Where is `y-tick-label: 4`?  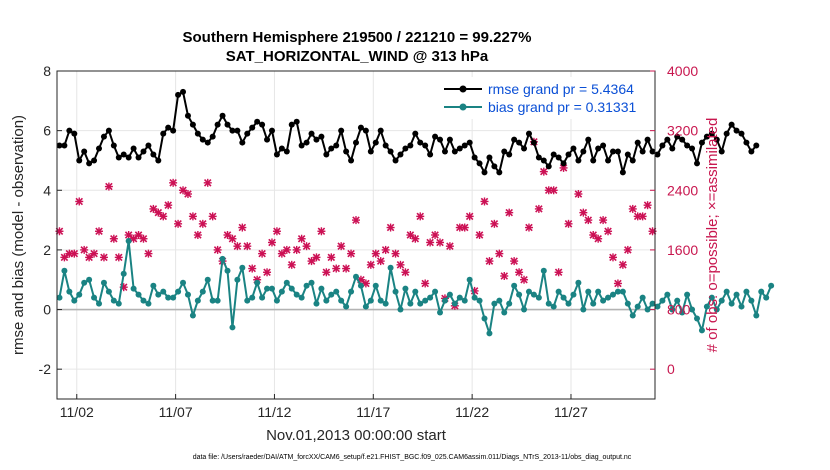 y-tick-label: 4 is located at coordinates (47, 190).